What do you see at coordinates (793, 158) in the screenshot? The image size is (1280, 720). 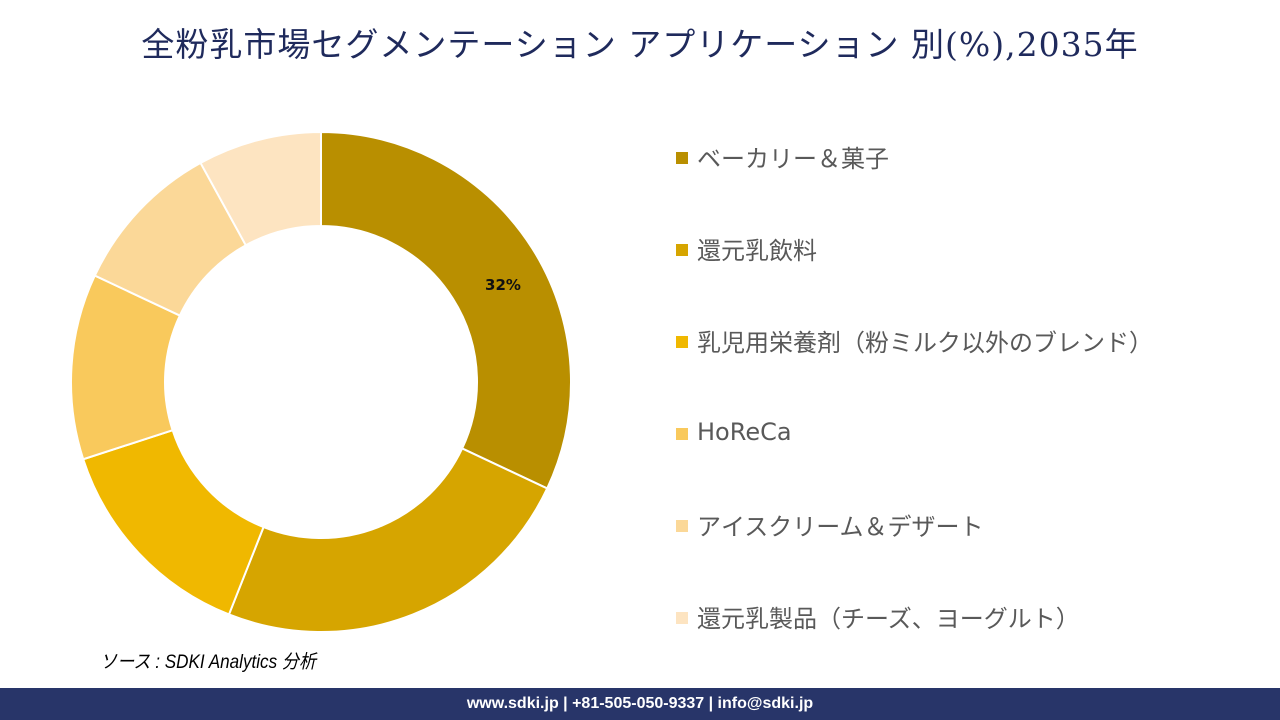 I see `legend-label: ベーカリー＆菓子` at bounding box center [793, 158].